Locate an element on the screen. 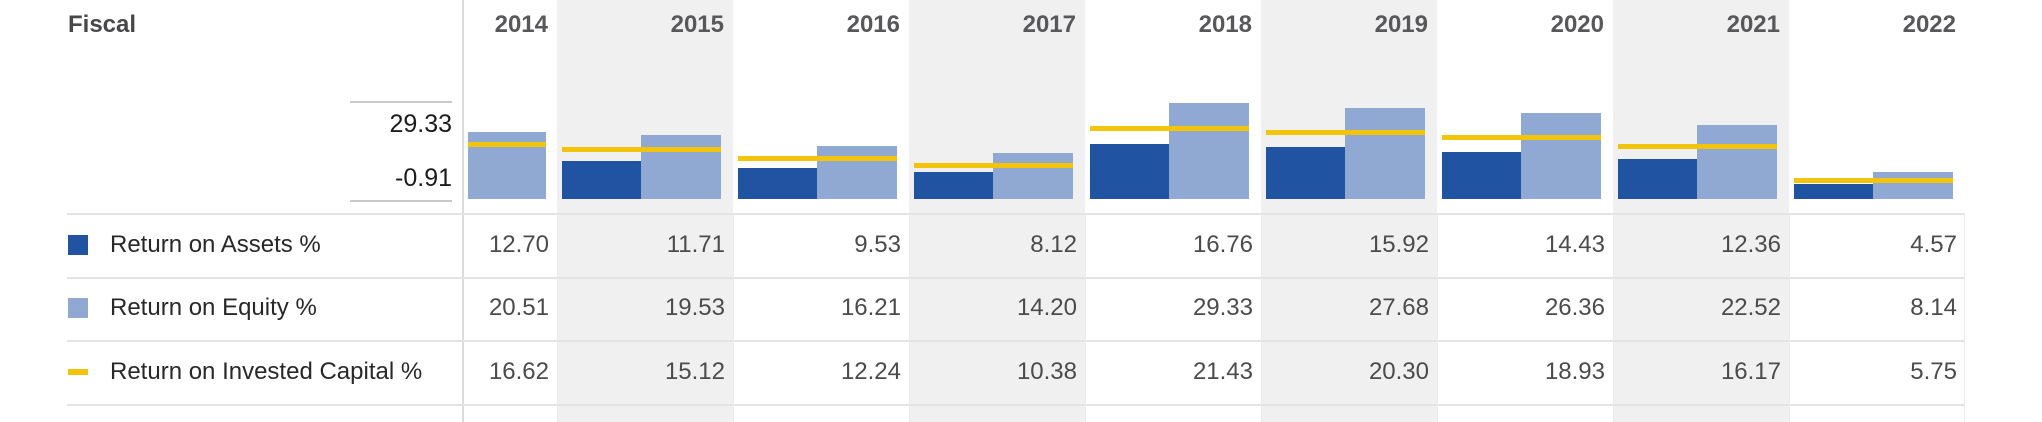  roa-bar-2018 is located at coordinates (1129, 171).